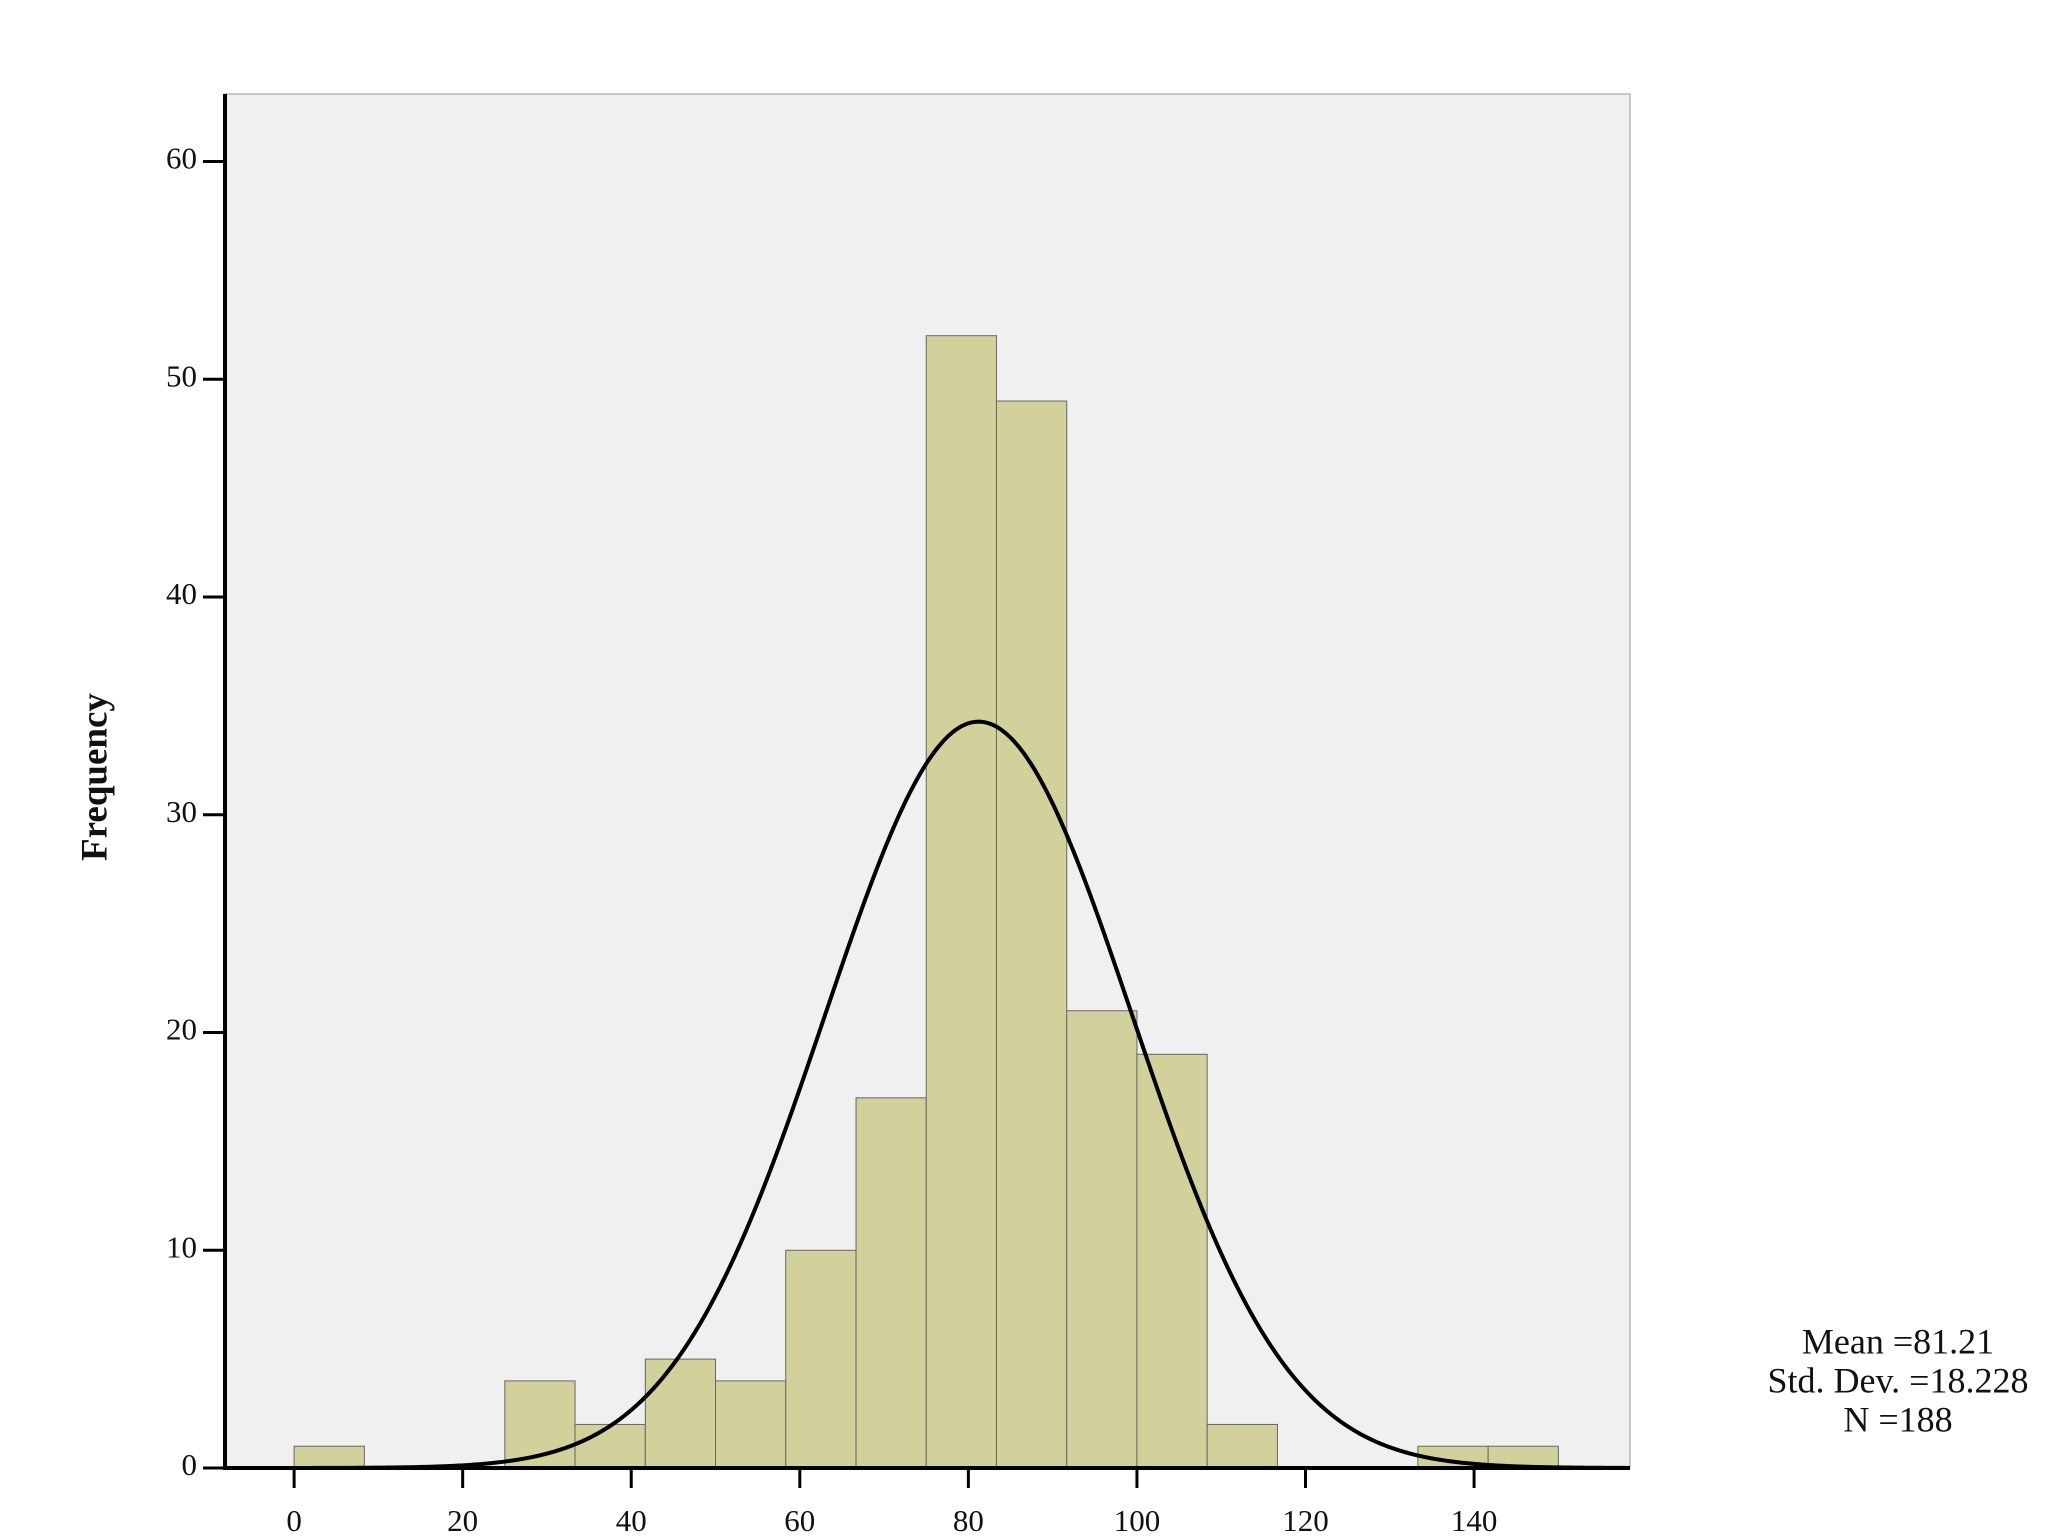 Image resolution: width=2048 pixels, height=1536 pixels. What do you see at coordinates (190, 1464) in the screenshot?
I see `y-tick-label: 0` at bounding box center [190, 1464].